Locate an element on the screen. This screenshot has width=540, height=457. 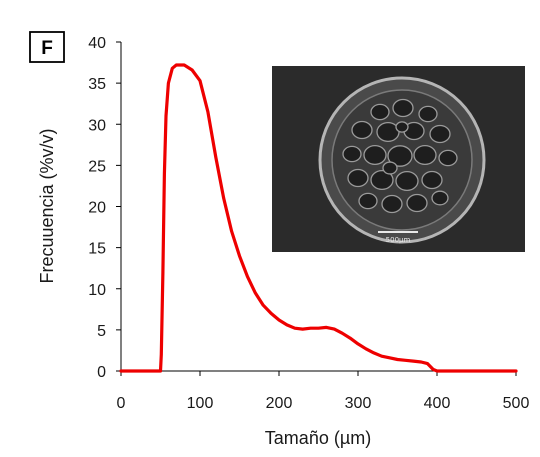
panel-label-box is located at coordinates (47, 47).